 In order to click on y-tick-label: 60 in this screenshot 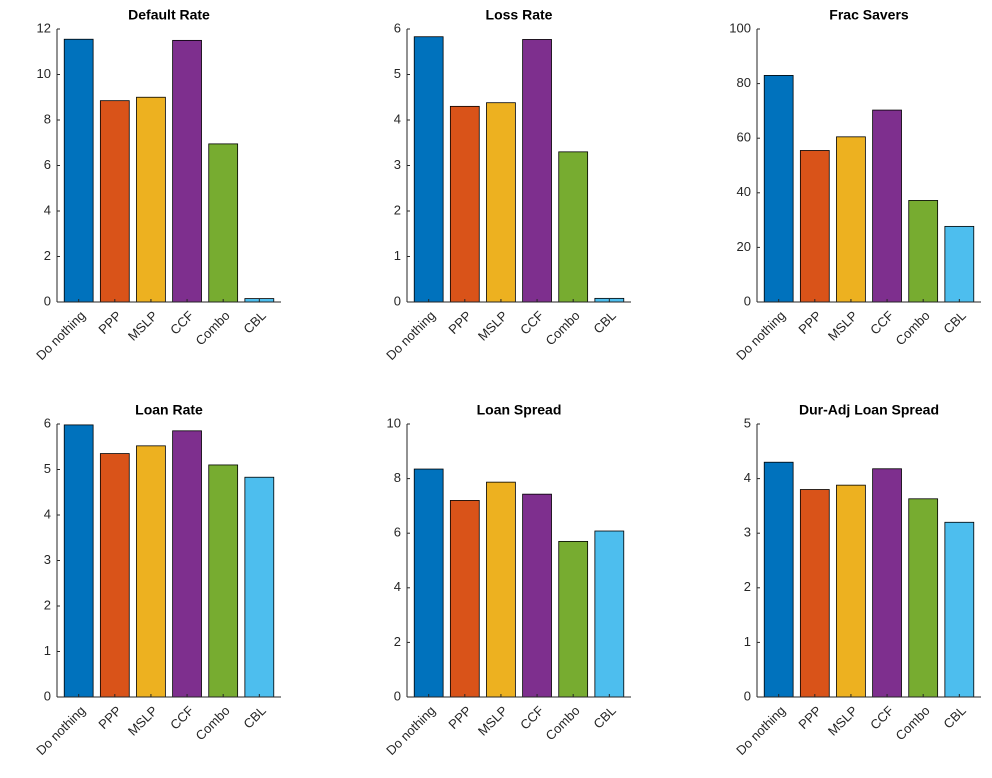, I will do `click(744, 137)`.